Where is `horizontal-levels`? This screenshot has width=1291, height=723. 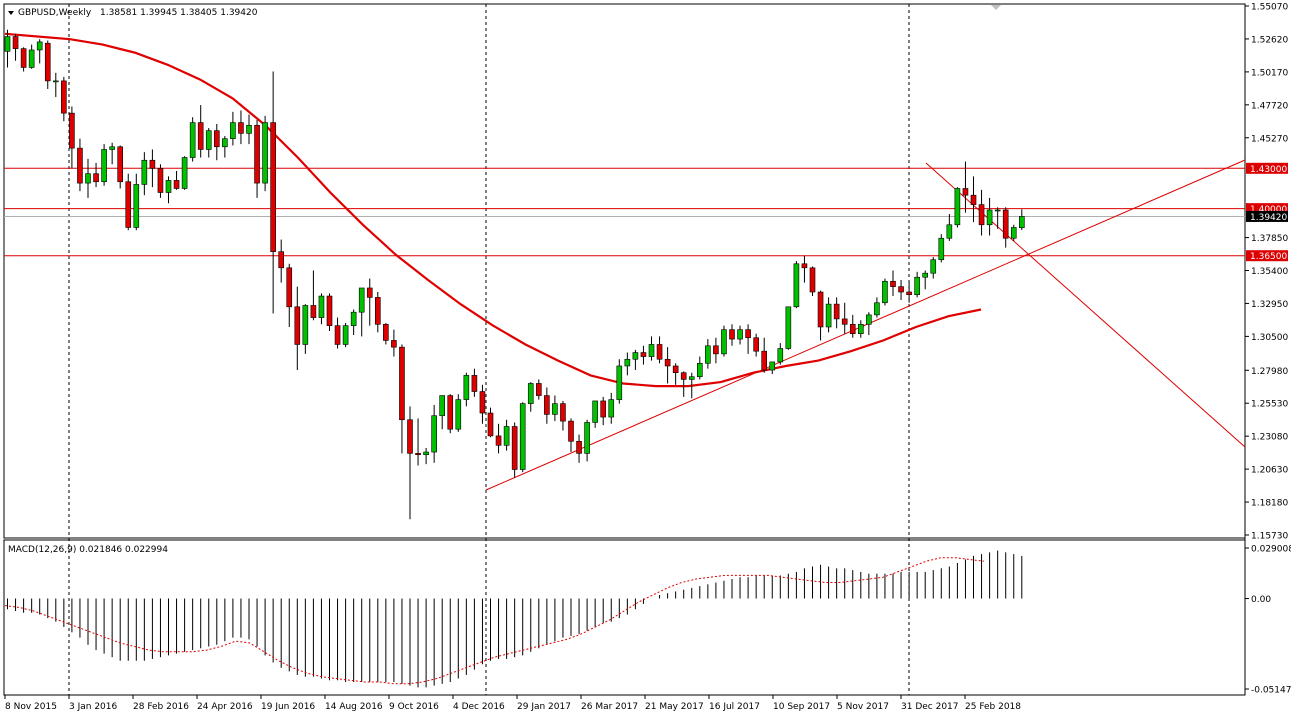
horizontal-levels is located at coordinates (624, 212).